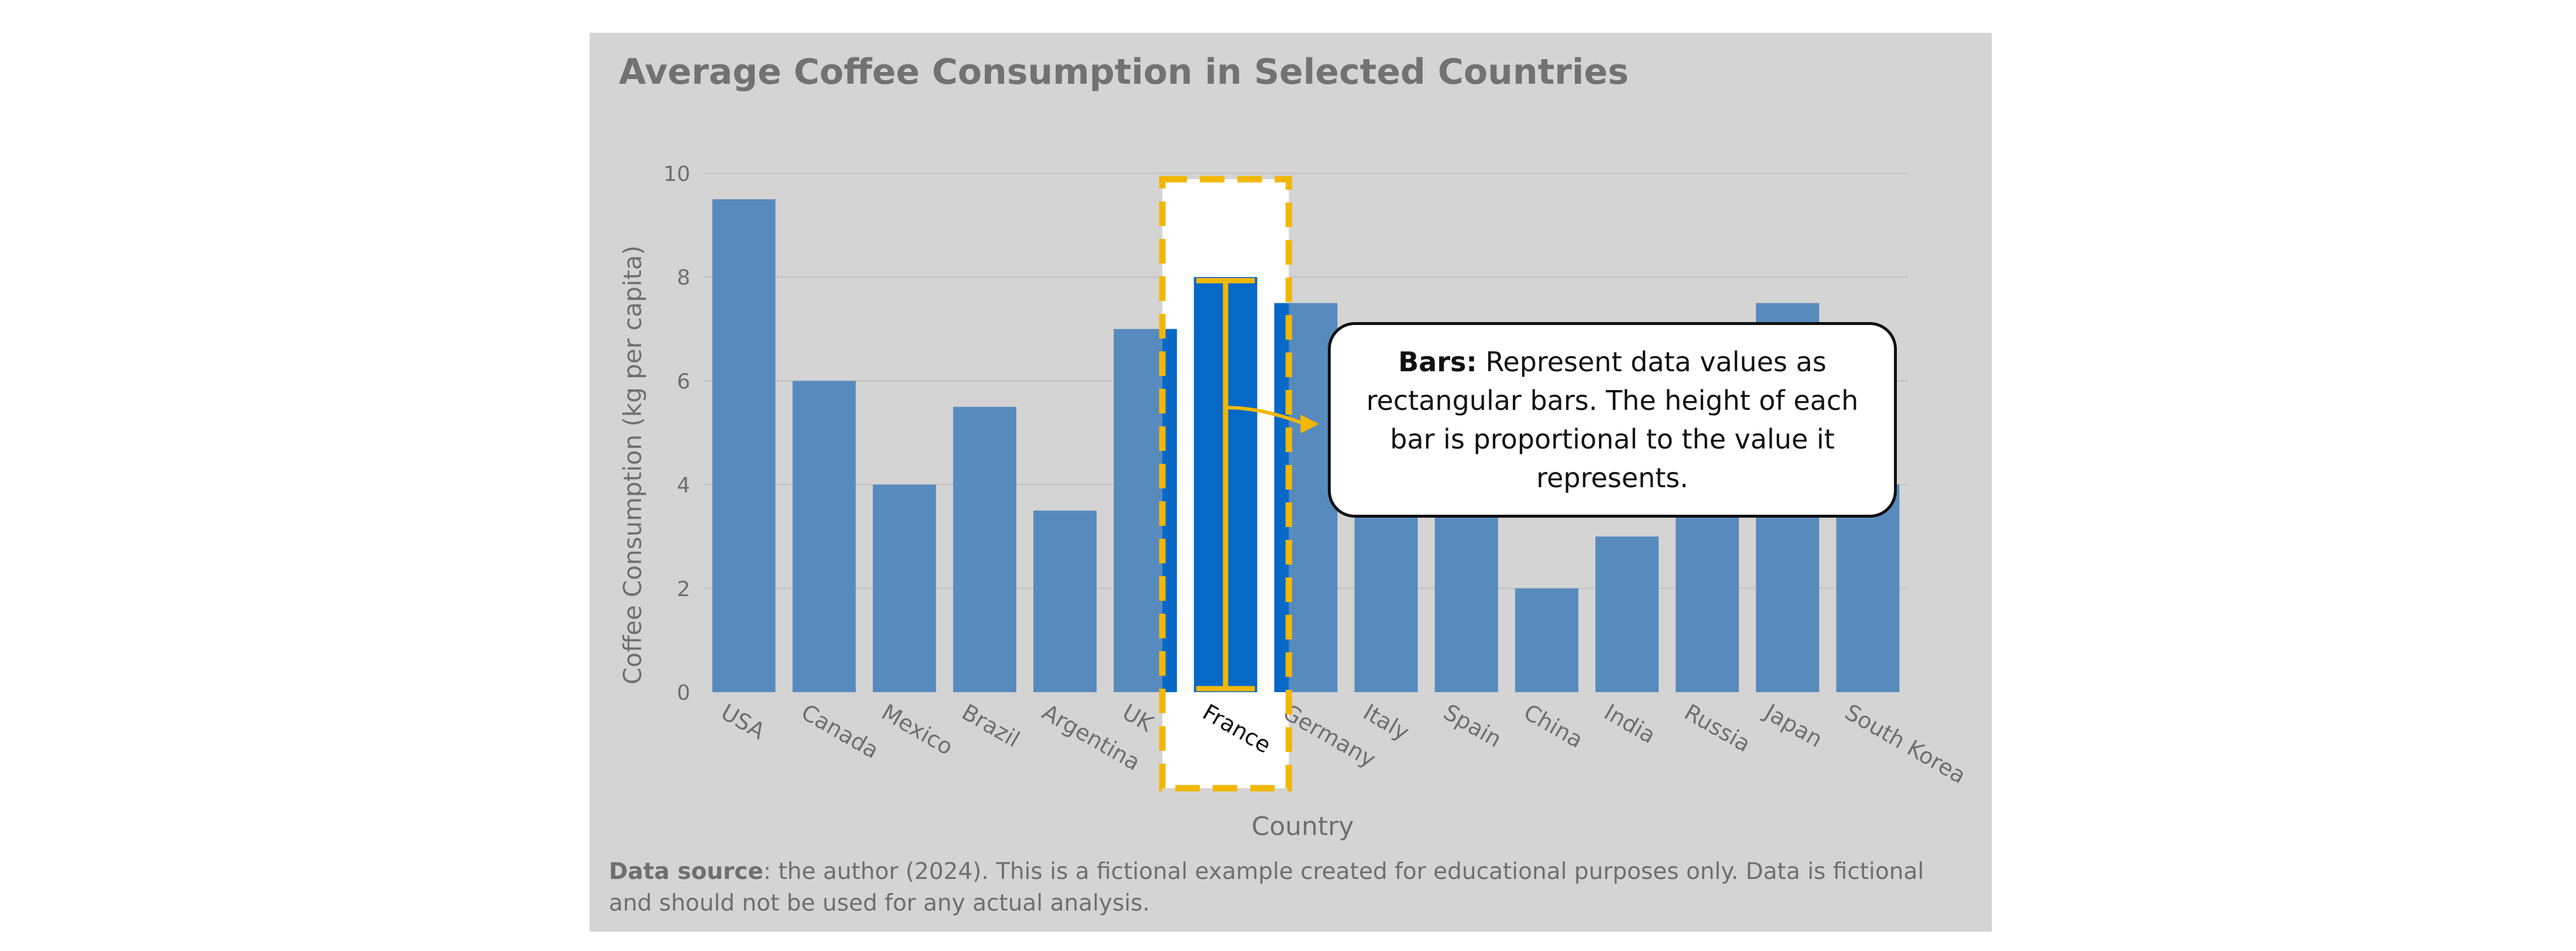 This screenshot has height=951, width=2576. Describe the element at coordinates (683, 589) in the screenshot. I see `y-tick-label: 2` at that location.